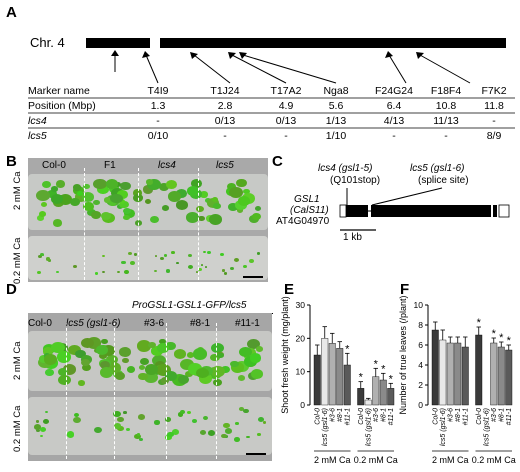 This screenshot has width=520, height=472. Describe the element at coordinates (345, 168) in the screenshot. I see `lcs4-allele-name: lcs4 (gsl1-5)` at that location.